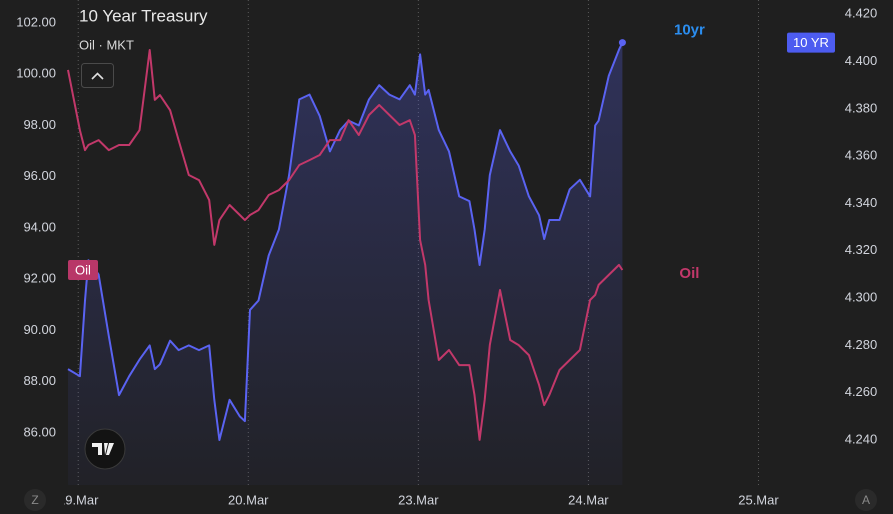 The width and height of the screenshot is (893, 514). I want to click on y2-tick-label: 4.420, so click(861, 13).